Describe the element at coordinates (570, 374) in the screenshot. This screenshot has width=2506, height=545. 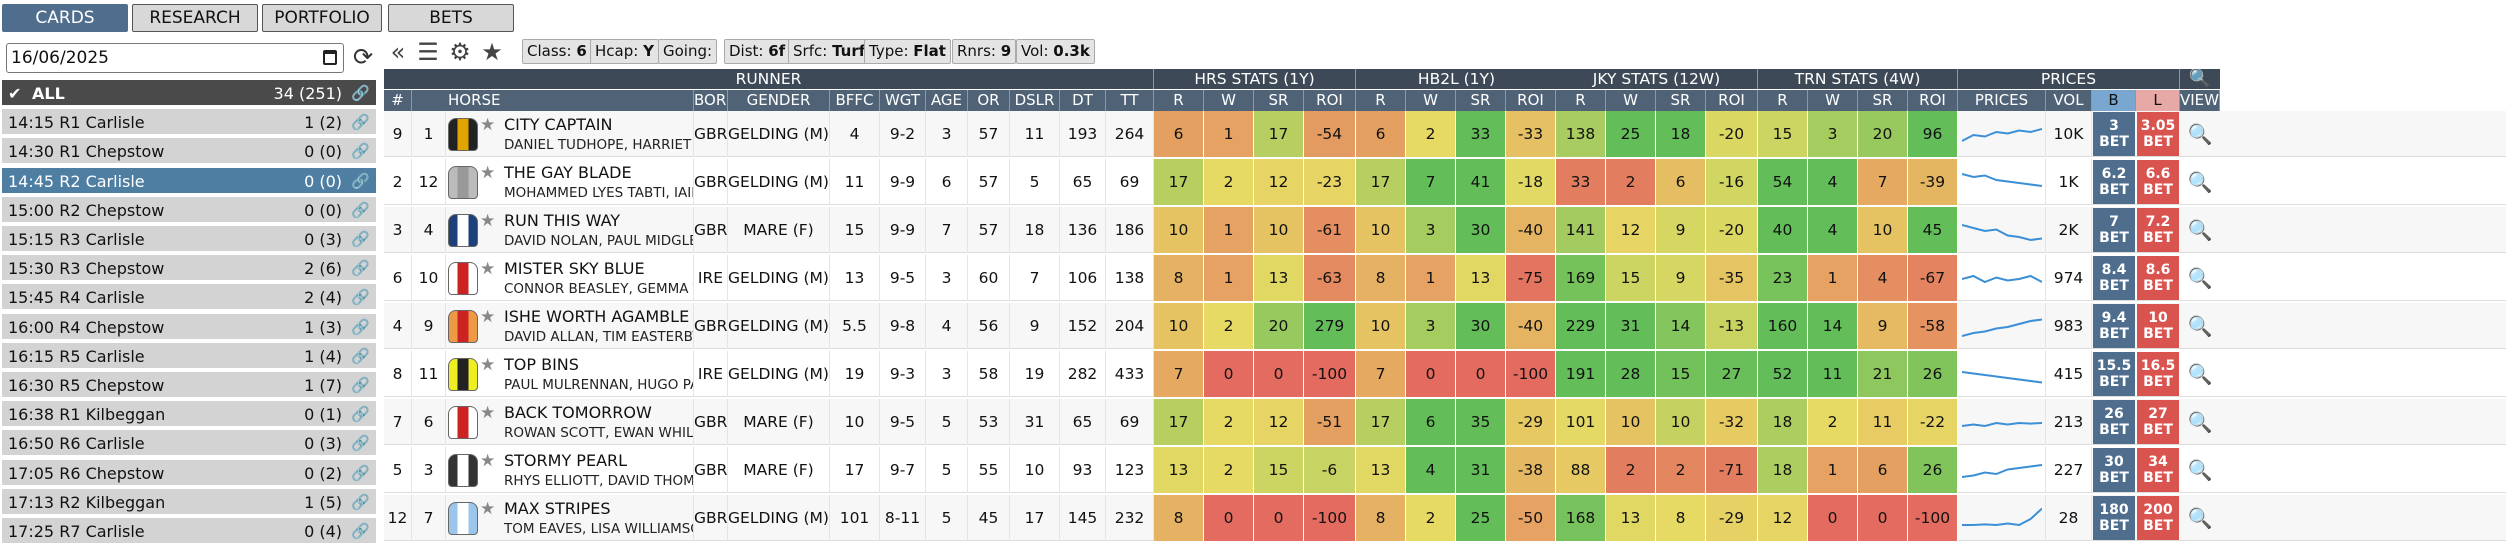
I see `horse-cell: ★ TOP BINS PAUL MULRENNAN, HUGO PALMER` at that location.